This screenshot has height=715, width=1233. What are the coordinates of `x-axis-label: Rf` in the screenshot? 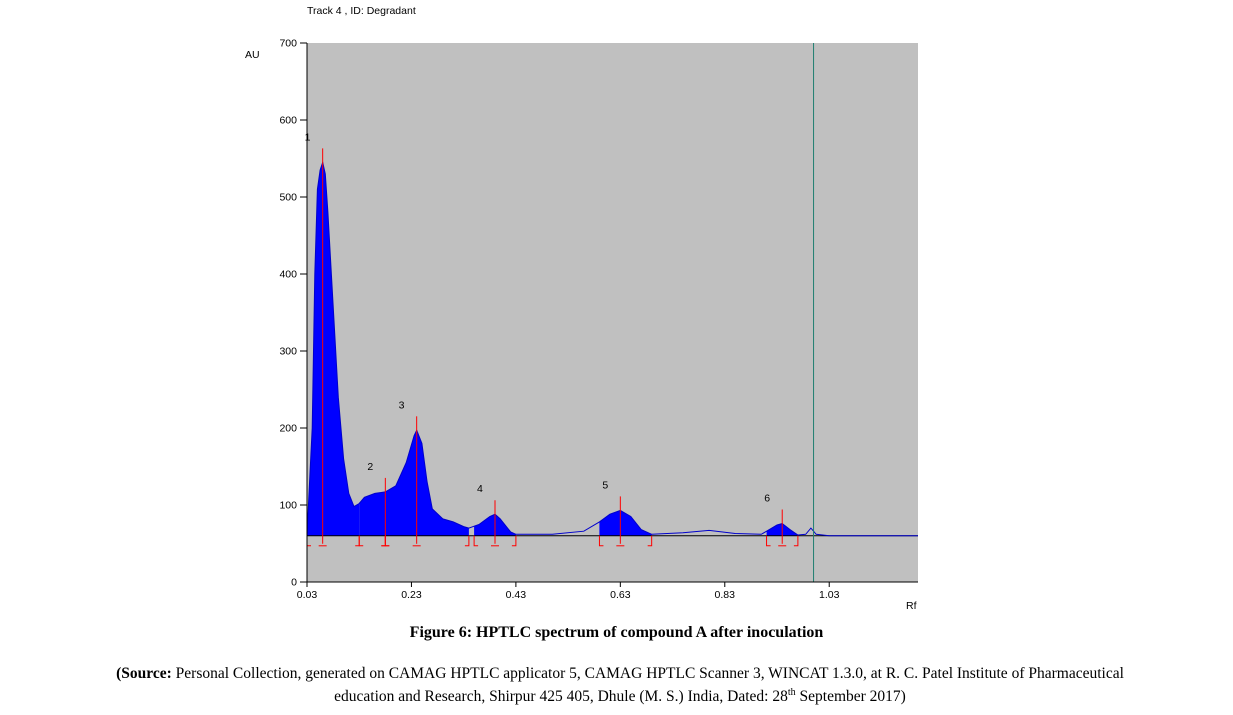 It's located at (911, 606).